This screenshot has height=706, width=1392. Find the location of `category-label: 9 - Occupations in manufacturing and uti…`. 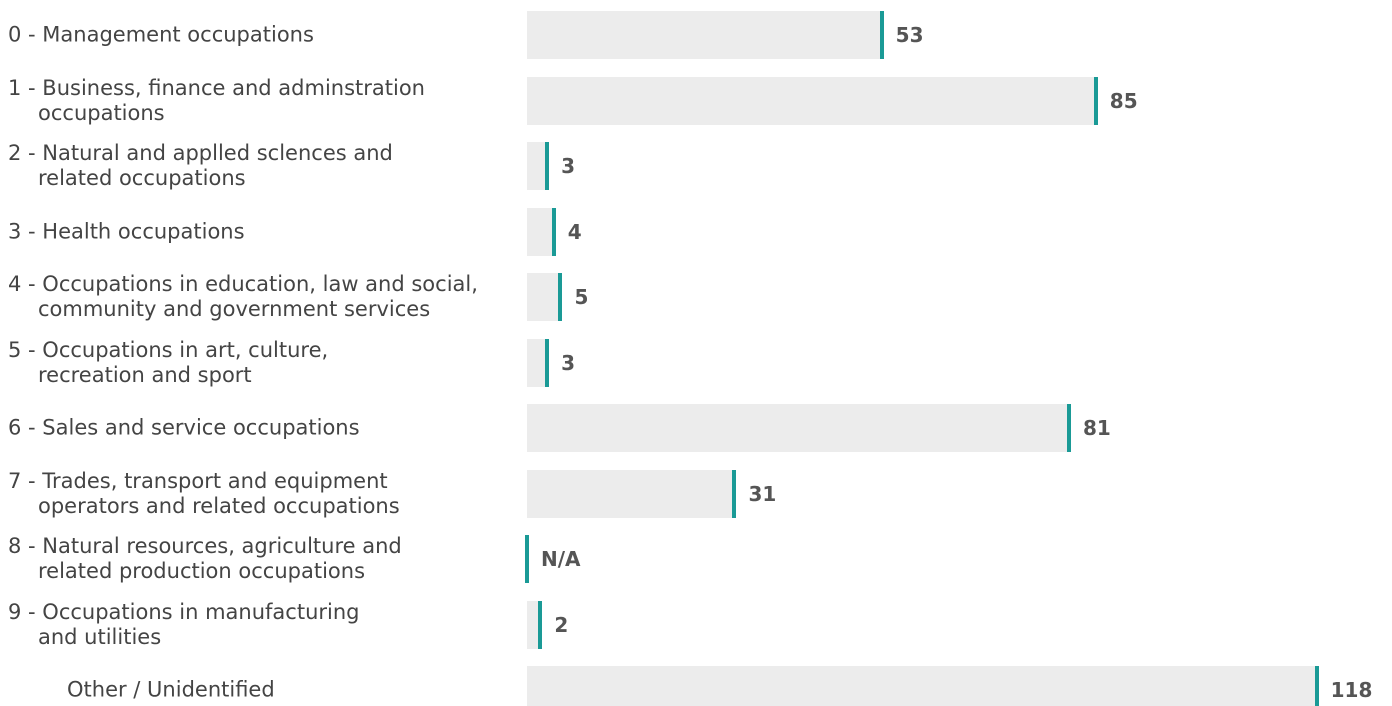

category-label: 9 - Occupations in manufacturing and uti… is located at coordinates (184, 624).